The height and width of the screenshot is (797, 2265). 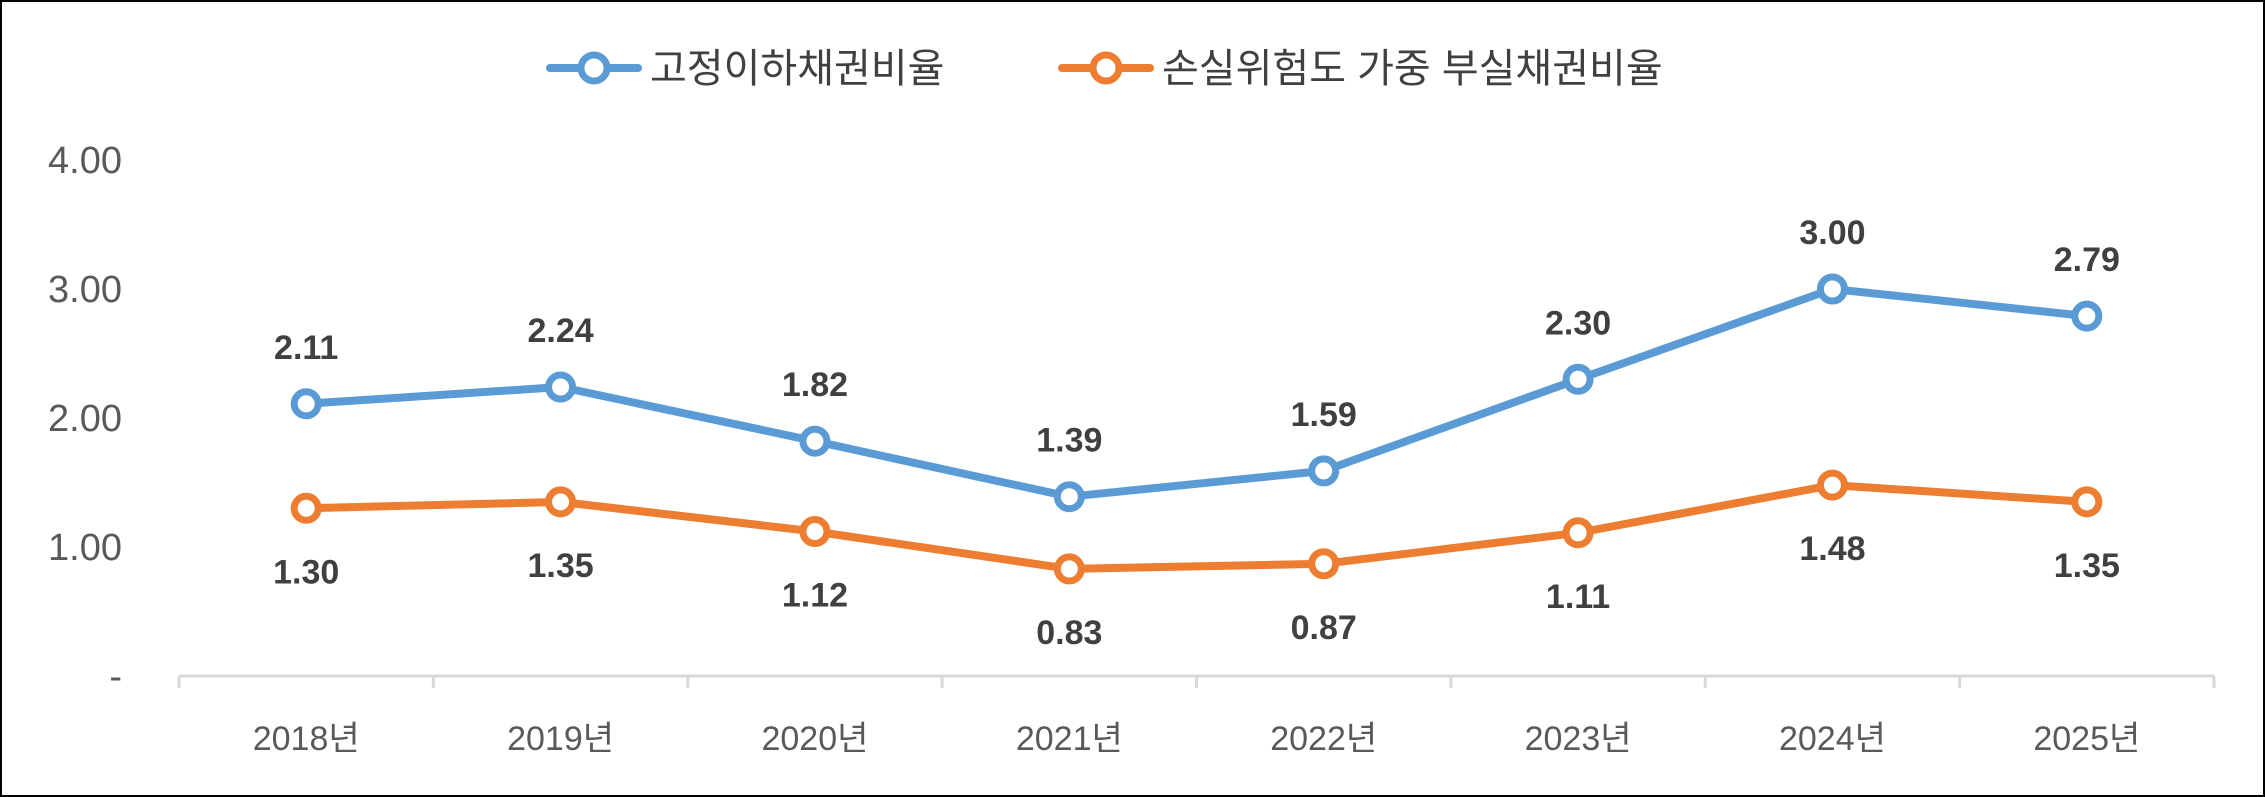 I want to click on data-label: 2.30, so click(x=1578, y=323).